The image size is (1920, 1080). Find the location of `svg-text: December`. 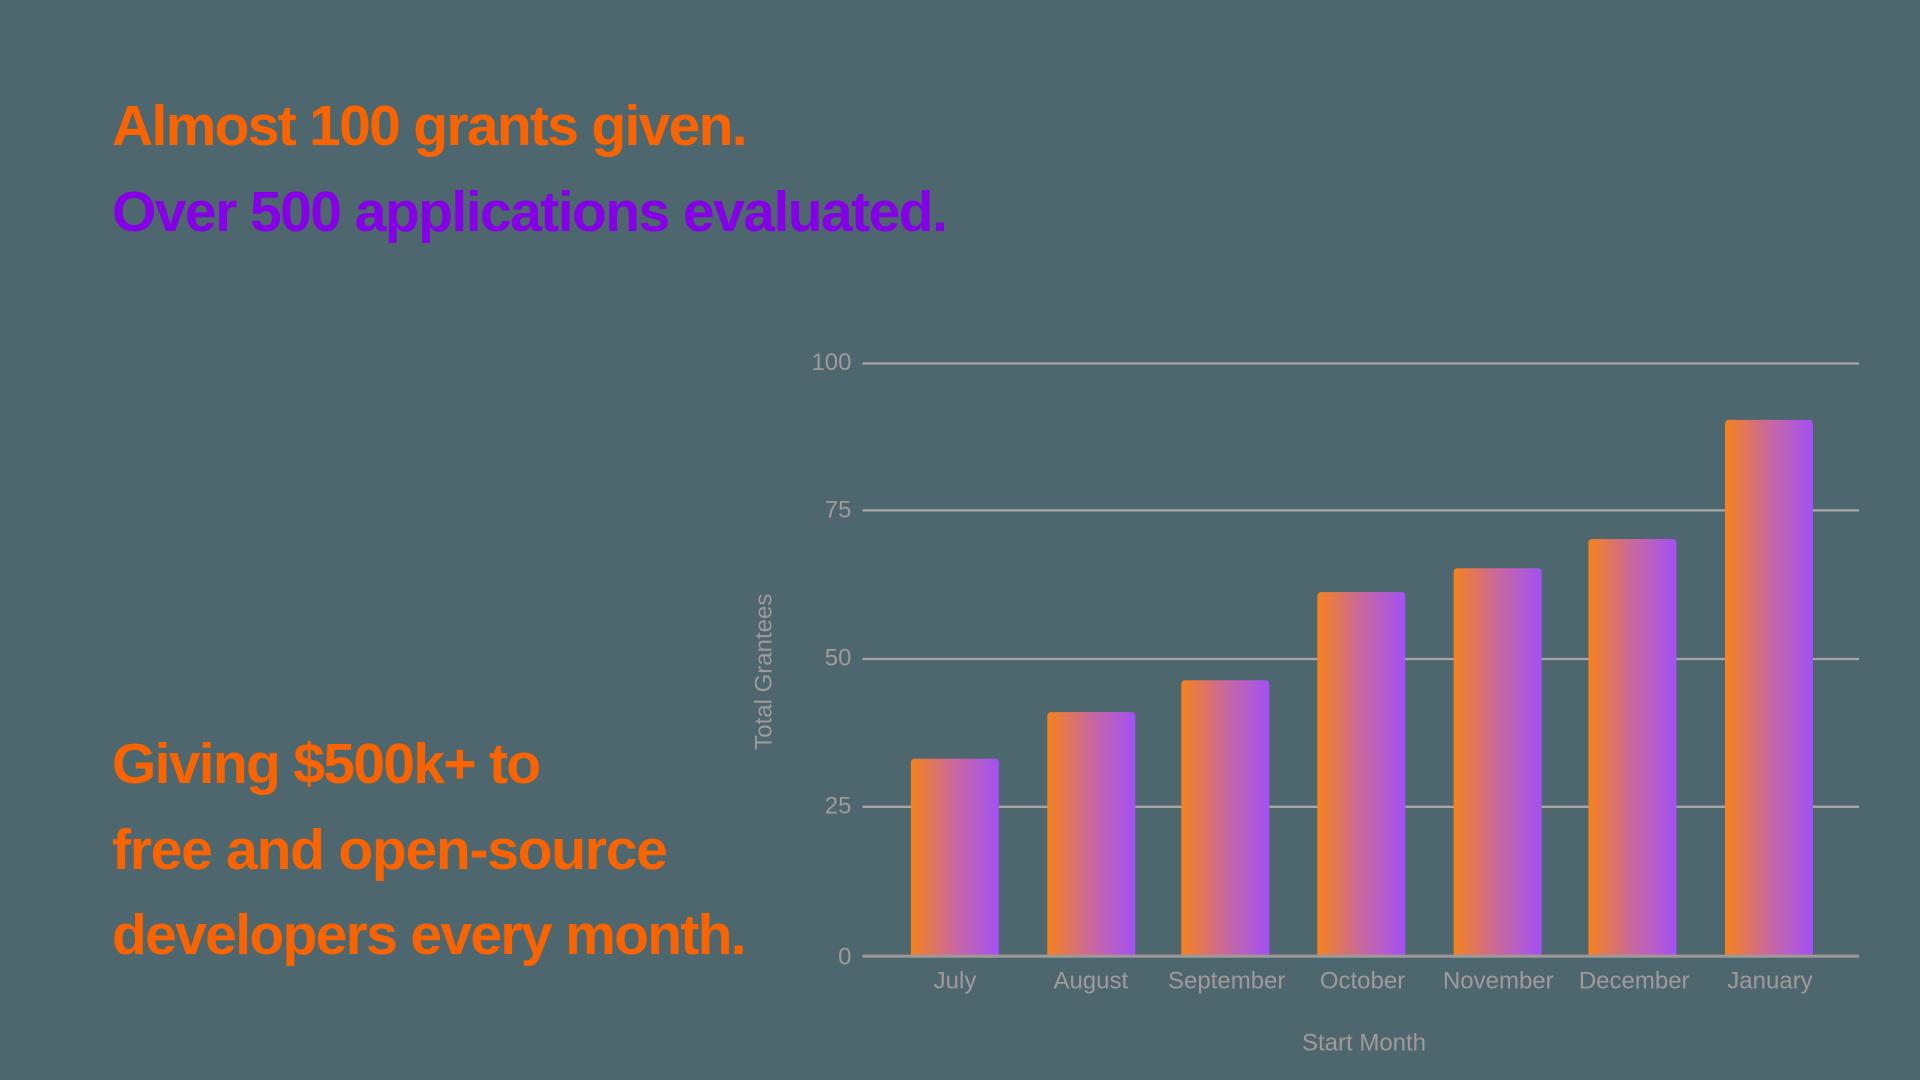

svg-text: December is located at coordinates (1634, 980).